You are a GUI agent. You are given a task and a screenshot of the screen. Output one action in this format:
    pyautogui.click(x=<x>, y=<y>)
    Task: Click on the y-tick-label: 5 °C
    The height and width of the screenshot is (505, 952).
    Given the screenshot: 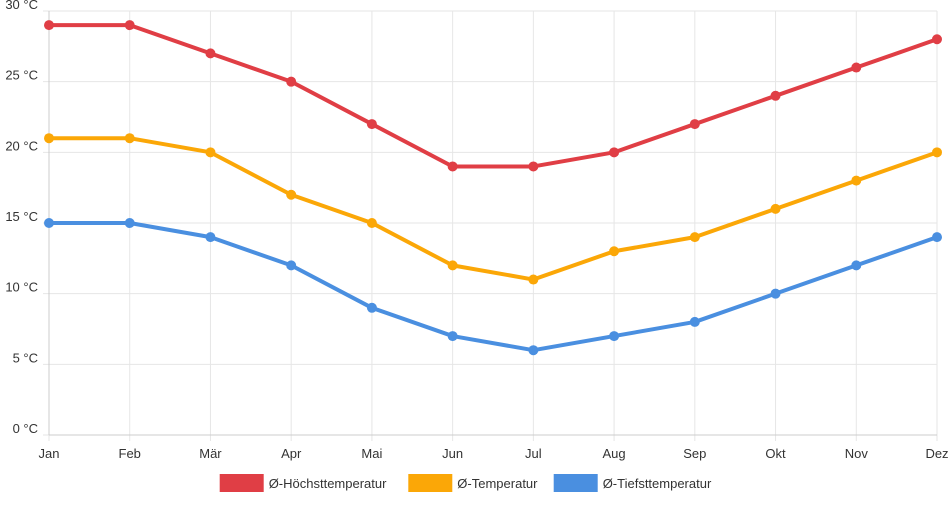 What is the action you would take?
    pyautogui.click(x=25, y=357)
    